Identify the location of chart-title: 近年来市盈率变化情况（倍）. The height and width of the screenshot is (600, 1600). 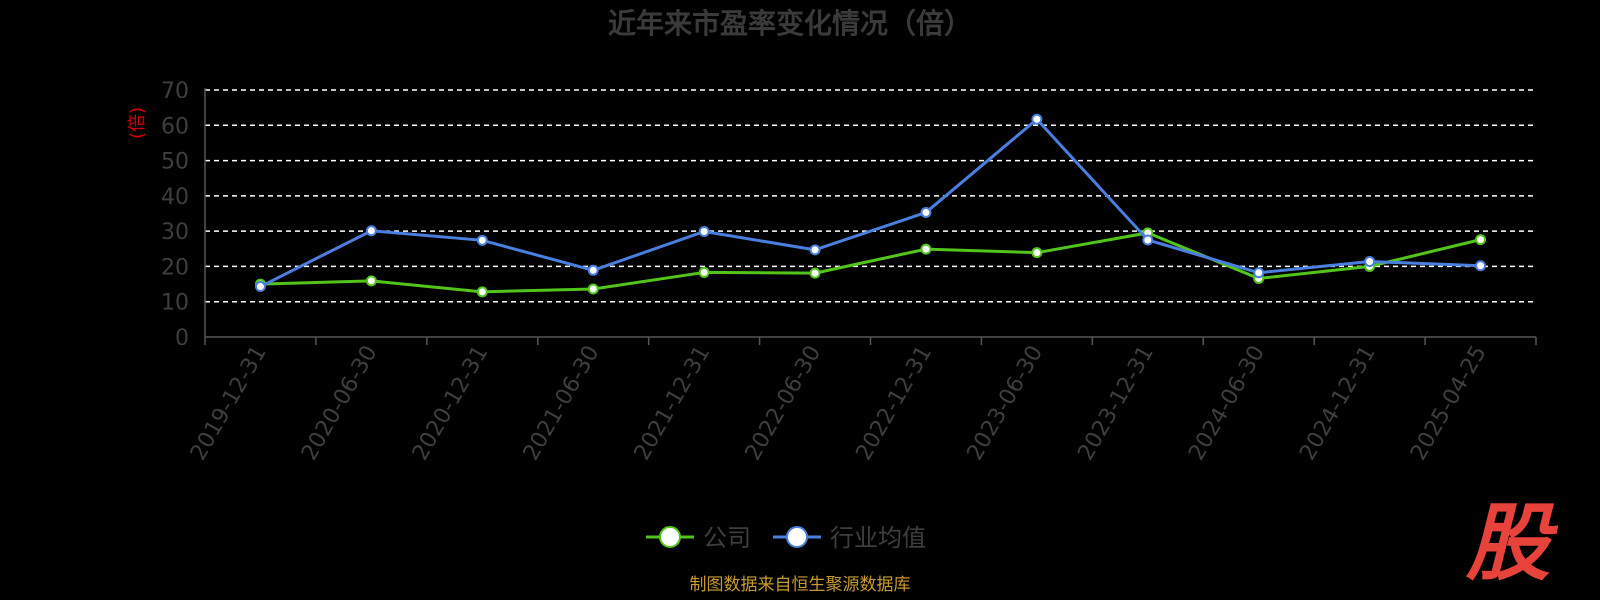
(790, 23).